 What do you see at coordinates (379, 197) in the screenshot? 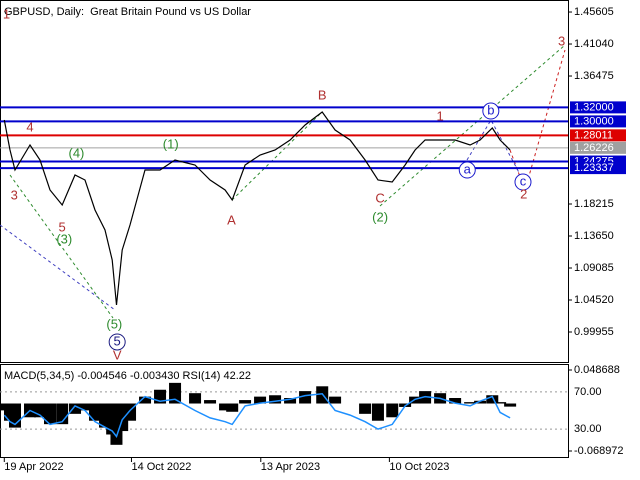
I see `wave-label: C` at bounding box center [379, 197].